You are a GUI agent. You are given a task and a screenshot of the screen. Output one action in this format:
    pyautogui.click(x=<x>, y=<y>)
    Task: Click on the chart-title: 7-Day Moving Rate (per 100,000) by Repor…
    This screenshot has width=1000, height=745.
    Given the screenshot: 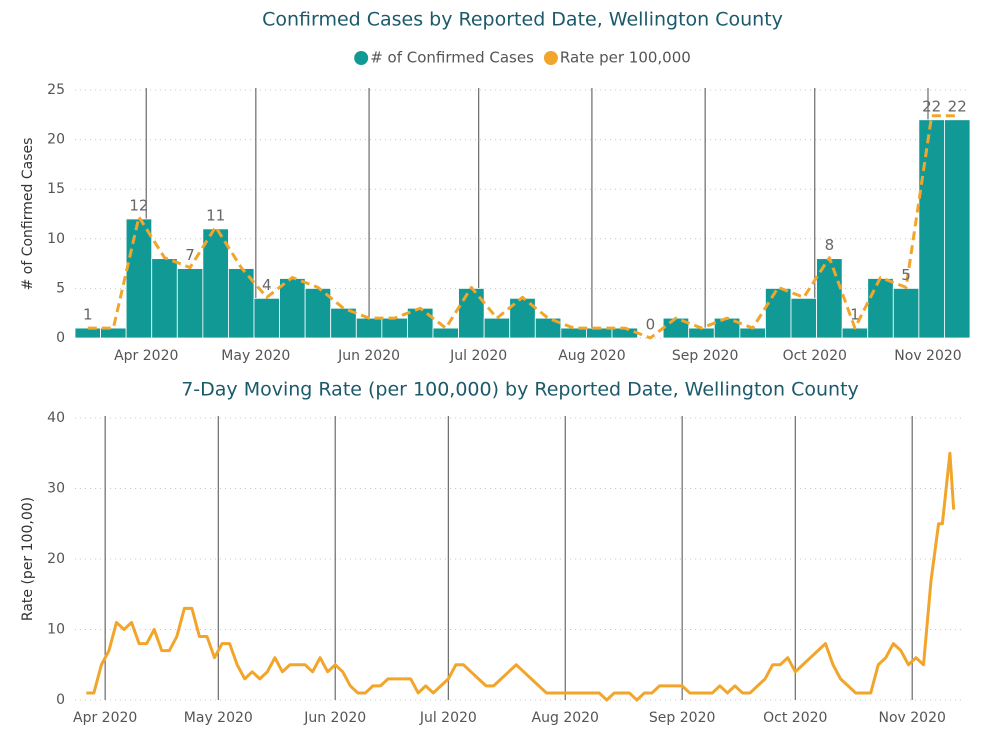 What is the action you would take?
    pyautogui.click(x=520, y=390)
    